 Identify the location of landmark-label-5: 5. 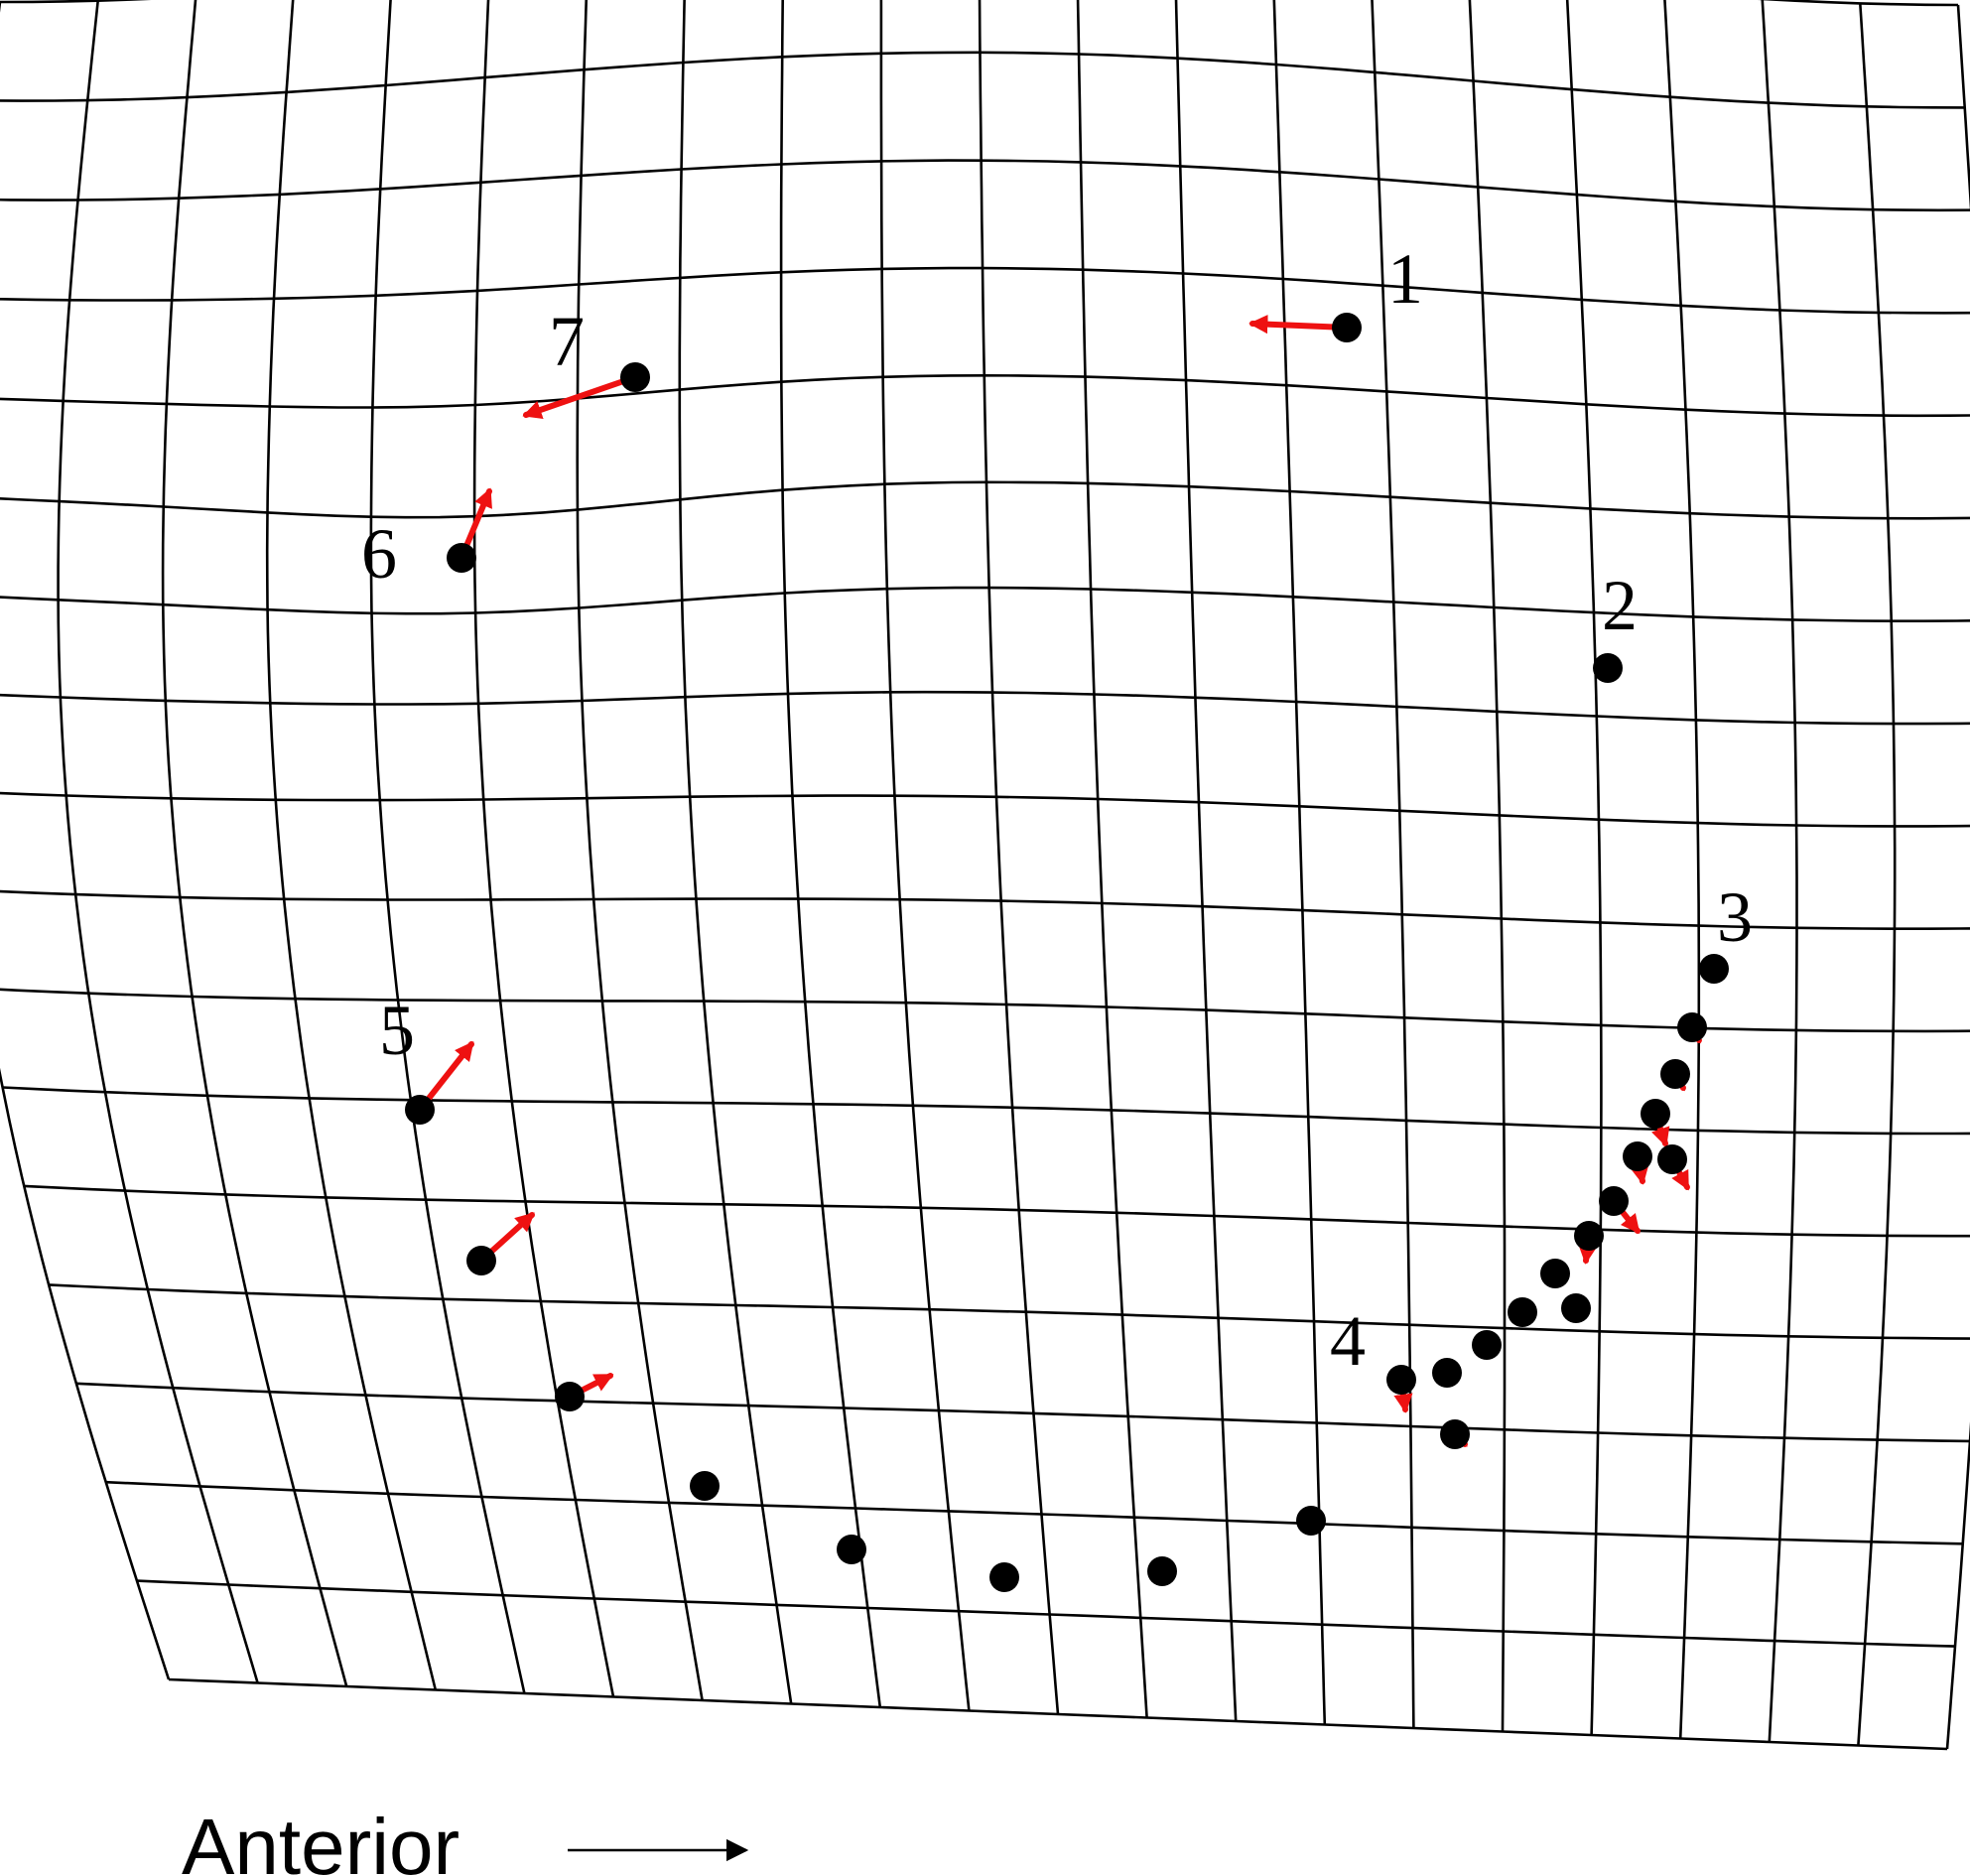
(397, 1030).